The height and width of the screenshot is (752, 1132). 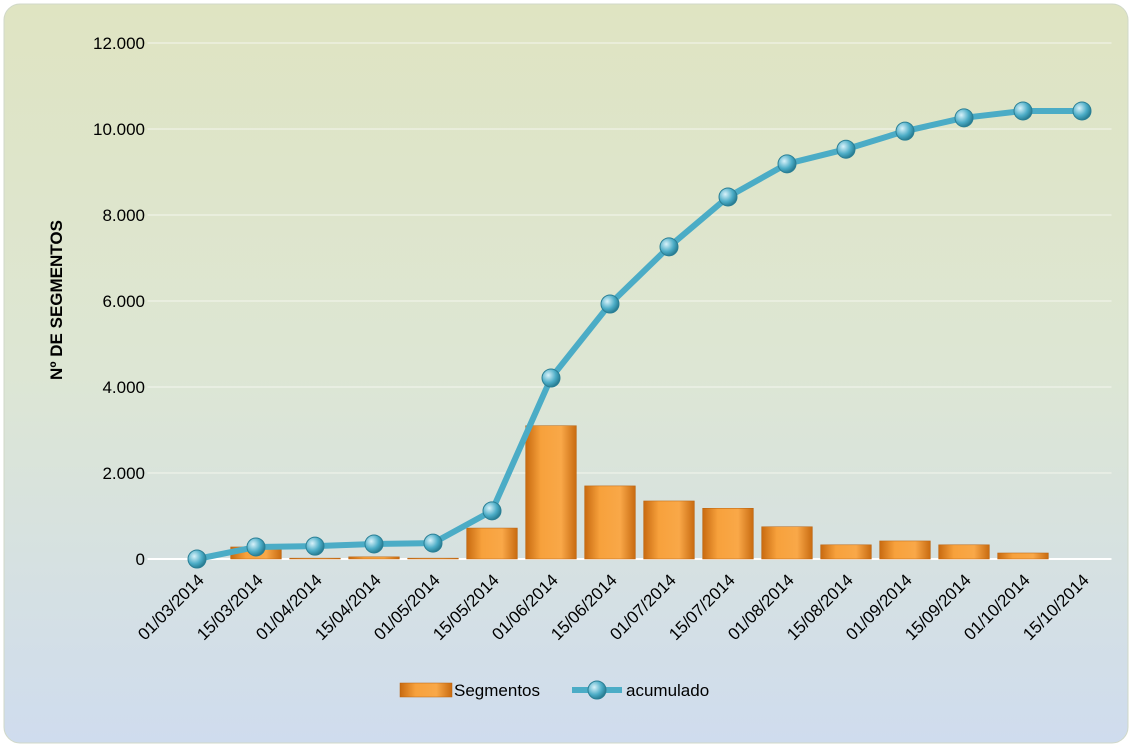 What do you see at coordinates (123, 473) in the screenshot?
I see `y-tick-label: 2.000` at bounding box center [123, 473].